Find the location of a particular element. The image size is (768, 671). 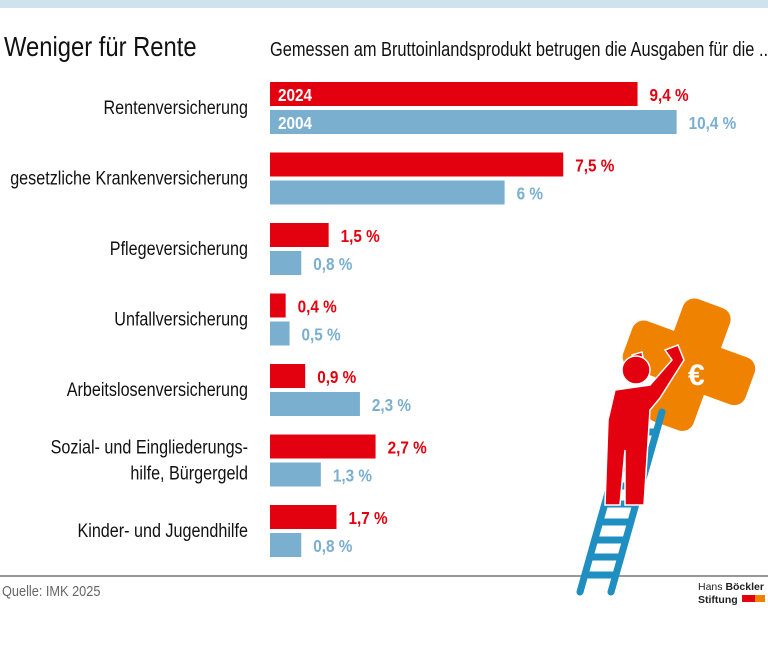

category-label: Arbeitslosenversicherung is located at coordinates (157, 390).